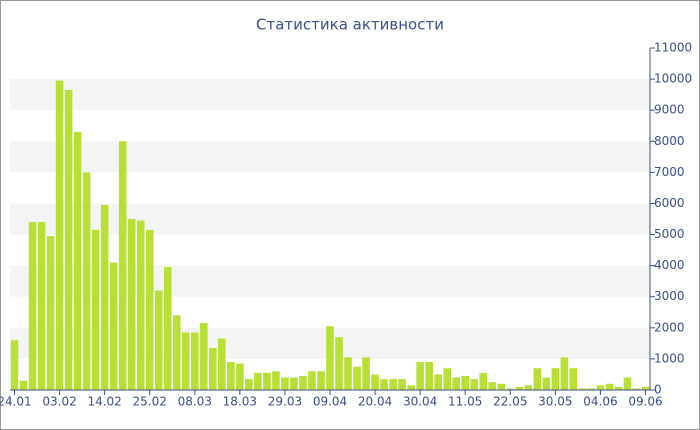  I want to click on y-tick-label: 9000, so click(669, 110).